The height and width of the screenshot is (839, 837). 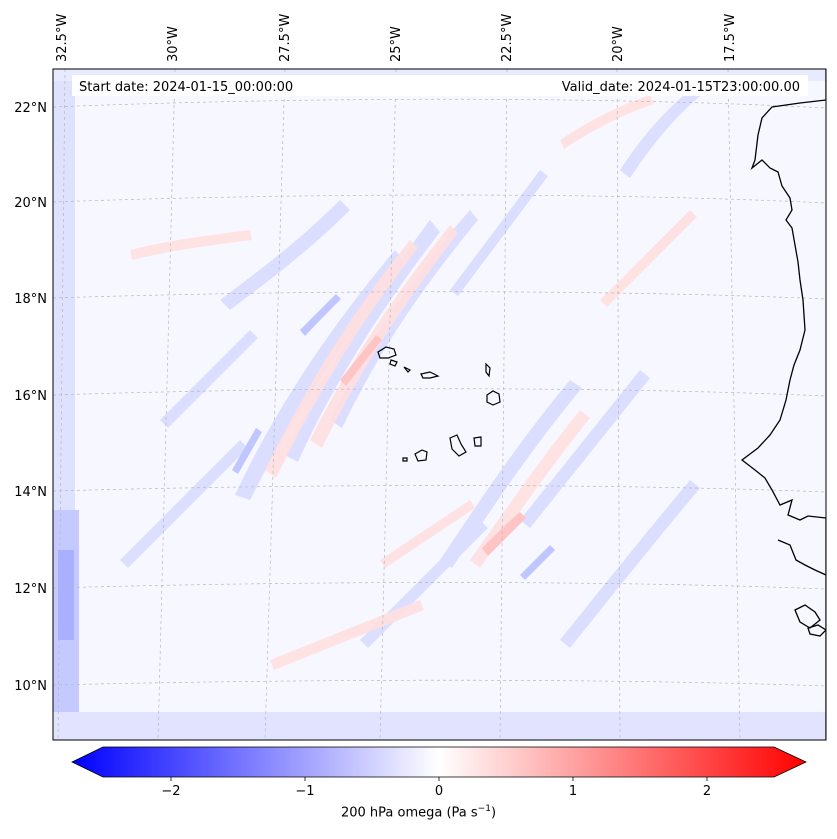 What do you see at coordinates (439, 762) in the screenshot?
I see `colorbar-bar` at bounding box center [439, 762].